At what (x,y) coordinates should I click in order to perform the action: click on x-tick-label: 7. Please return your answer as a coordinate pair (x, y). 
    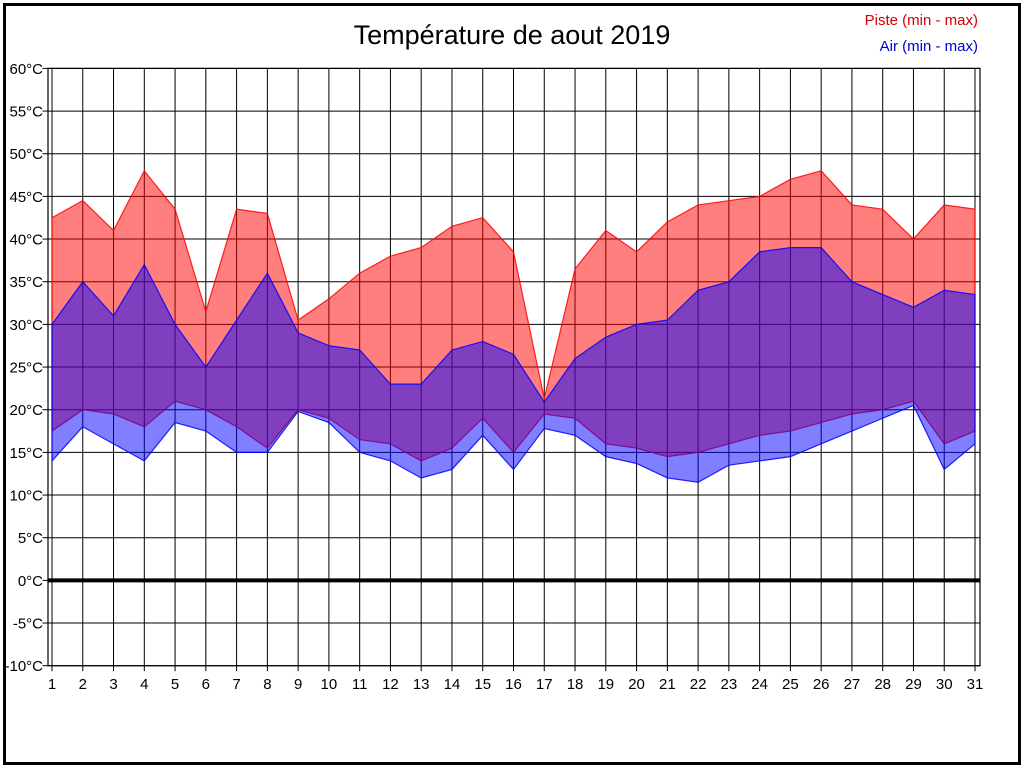
    Looking at the image, I should click on (236, 684).